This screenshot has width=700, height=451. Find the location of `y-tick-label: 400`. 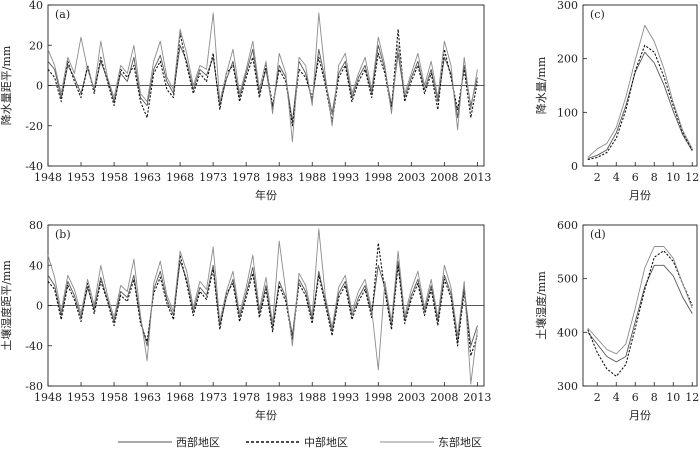

y-tick-label: 400 is located at coordinates (567, 332).